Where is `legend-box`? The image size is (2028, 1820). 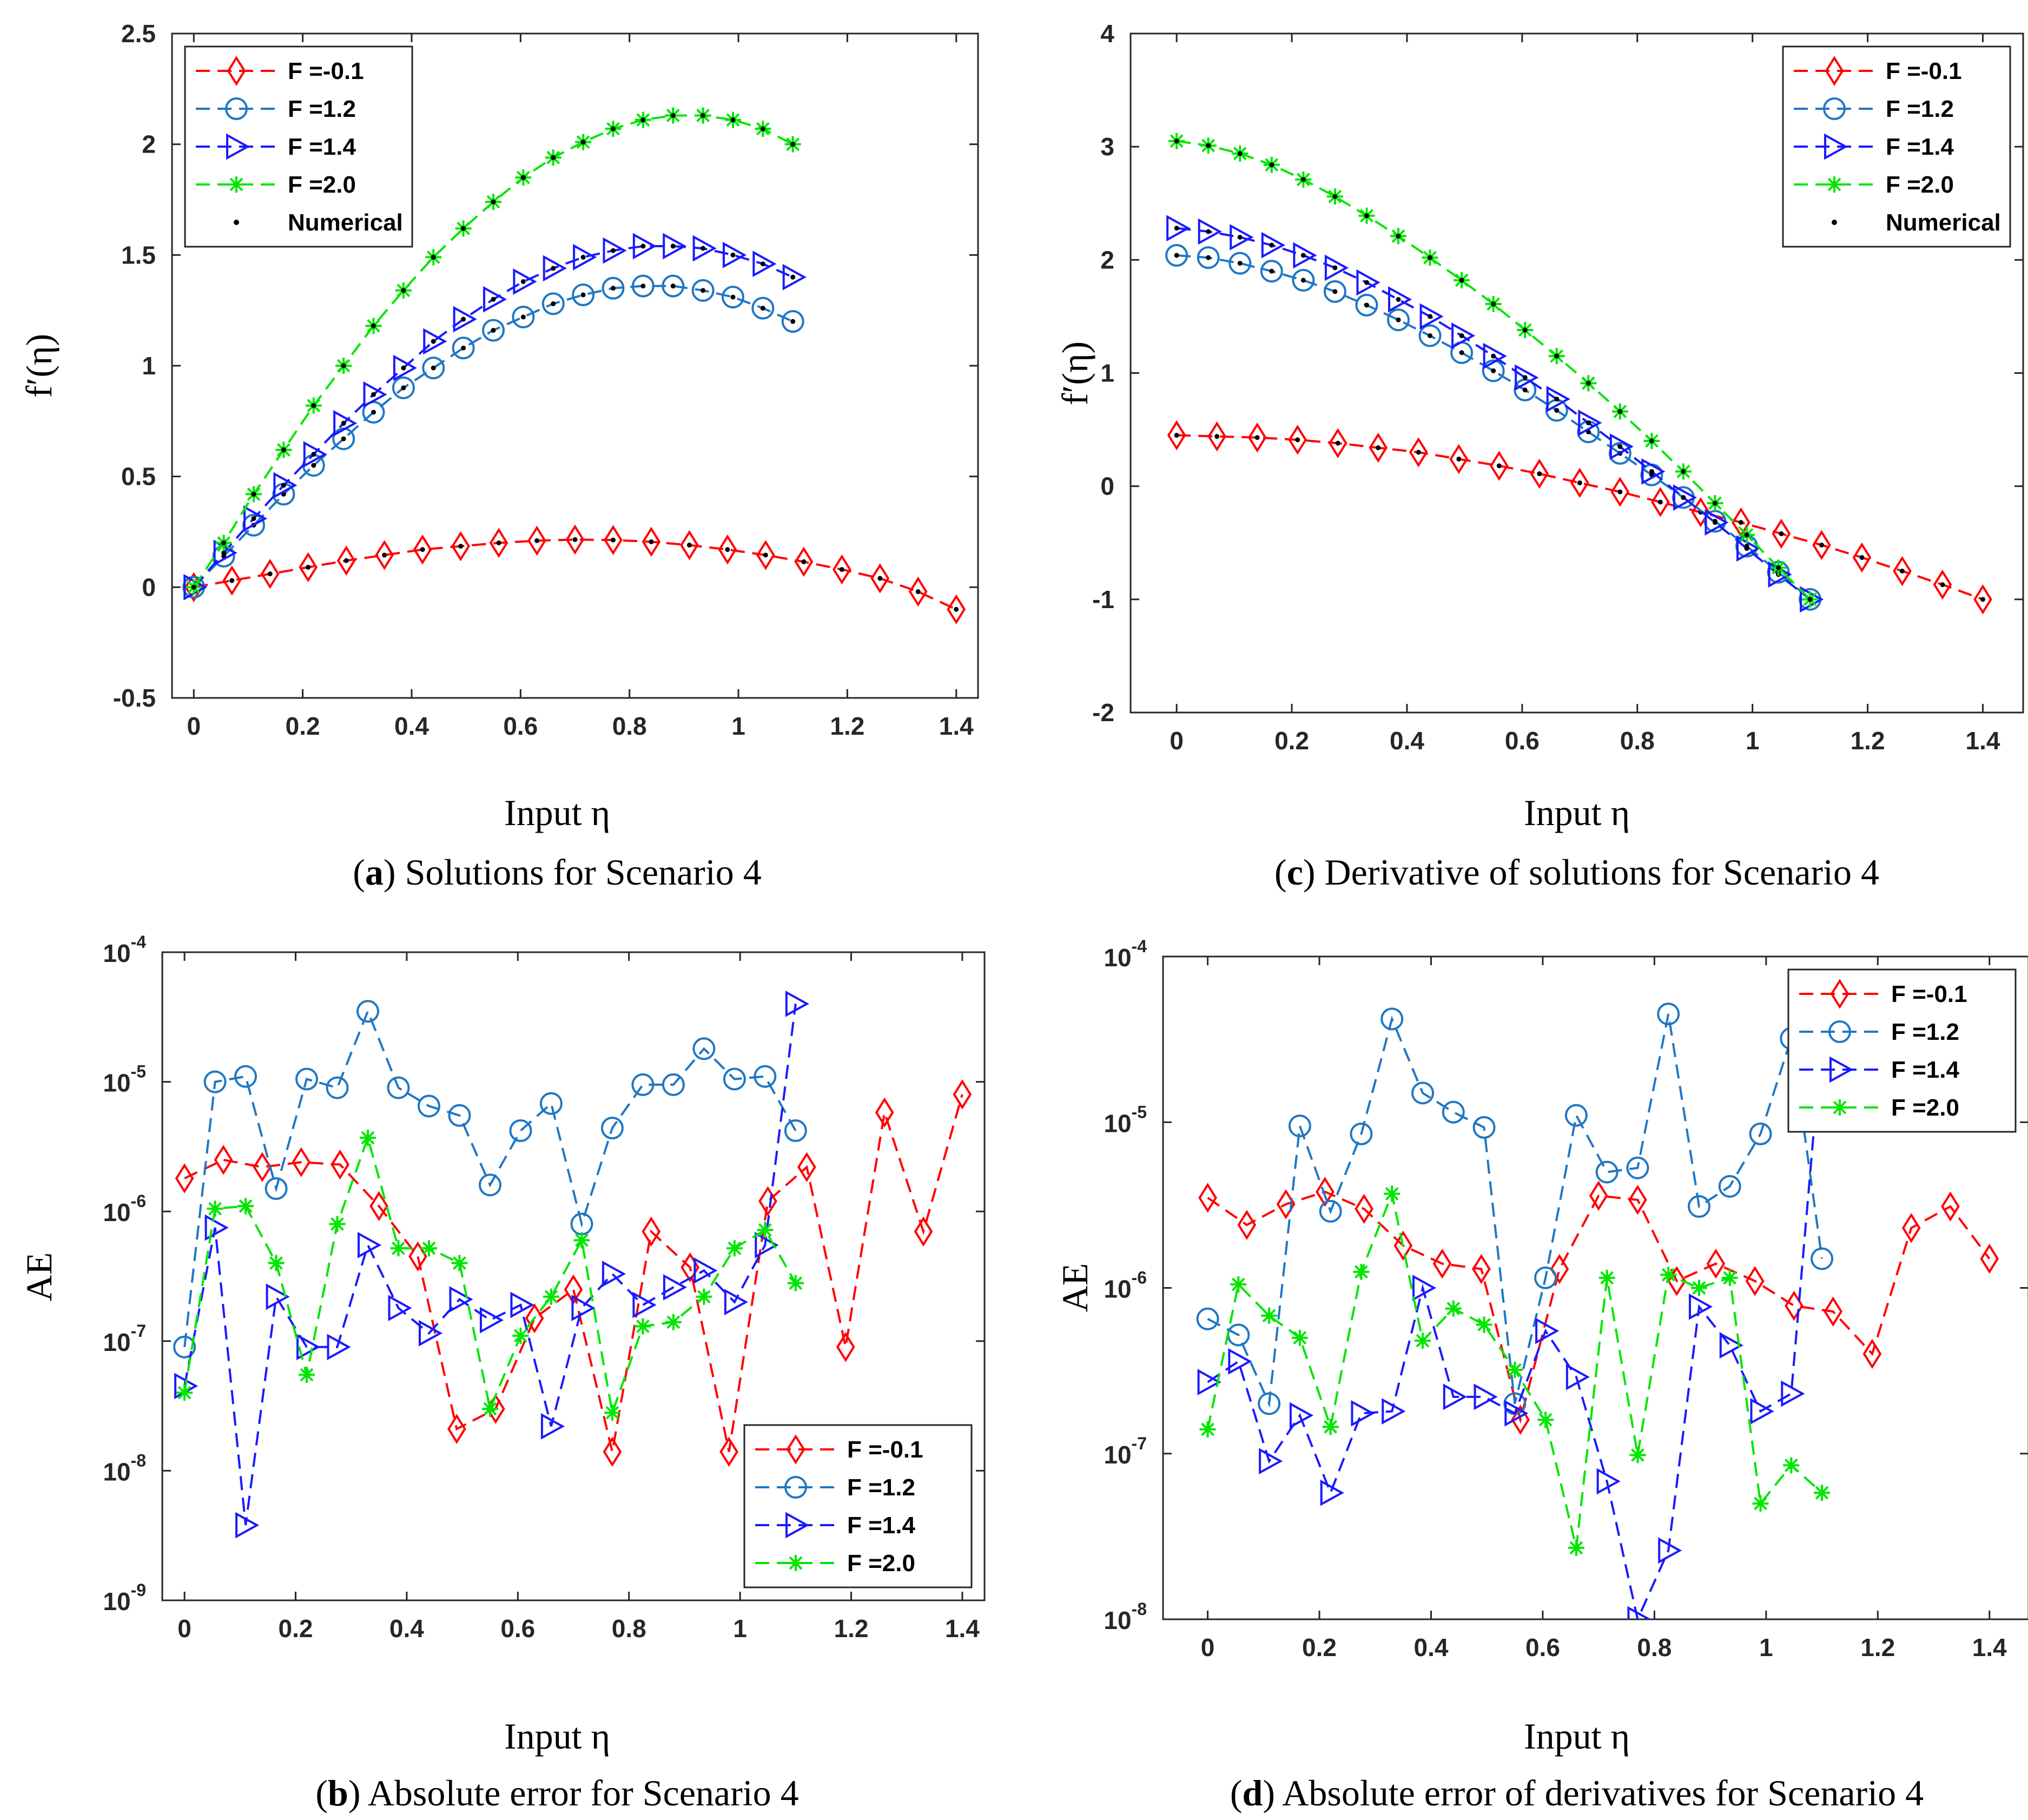
legend-box is located at coordinates (858, 1506).